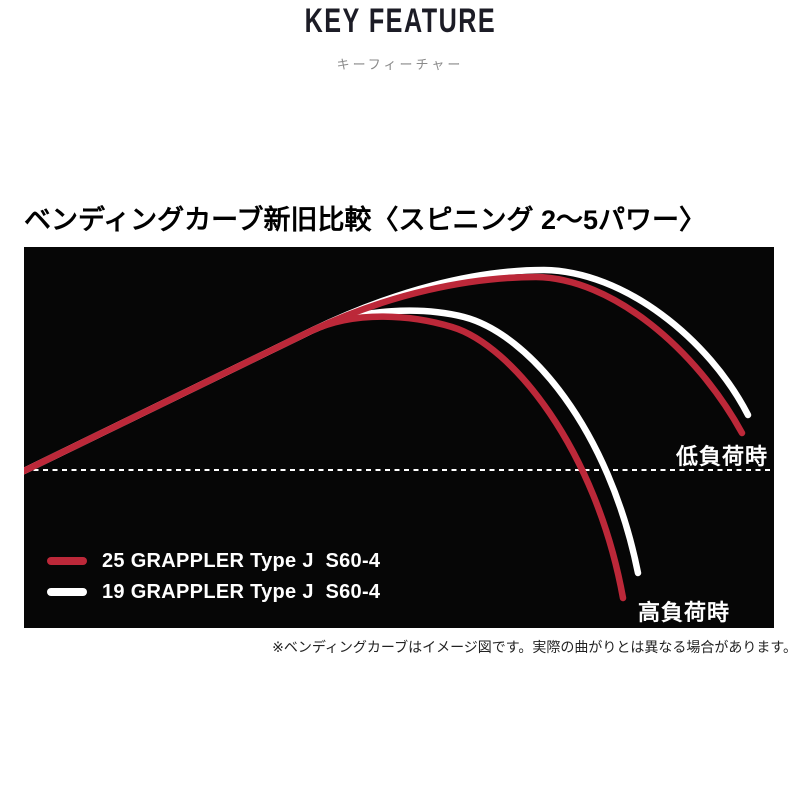  Describe the element at coordinates (241, 591) in the screenshot. I see `legend-label-19-grappler: 19 GRAPPLER Type J S60-4` at that location.